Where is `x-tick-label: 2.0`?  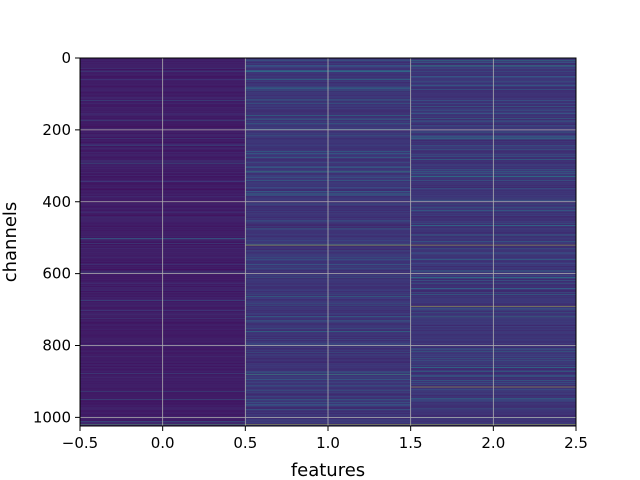 x-tick-label: 2.0 is located at coordinates (493, 443).